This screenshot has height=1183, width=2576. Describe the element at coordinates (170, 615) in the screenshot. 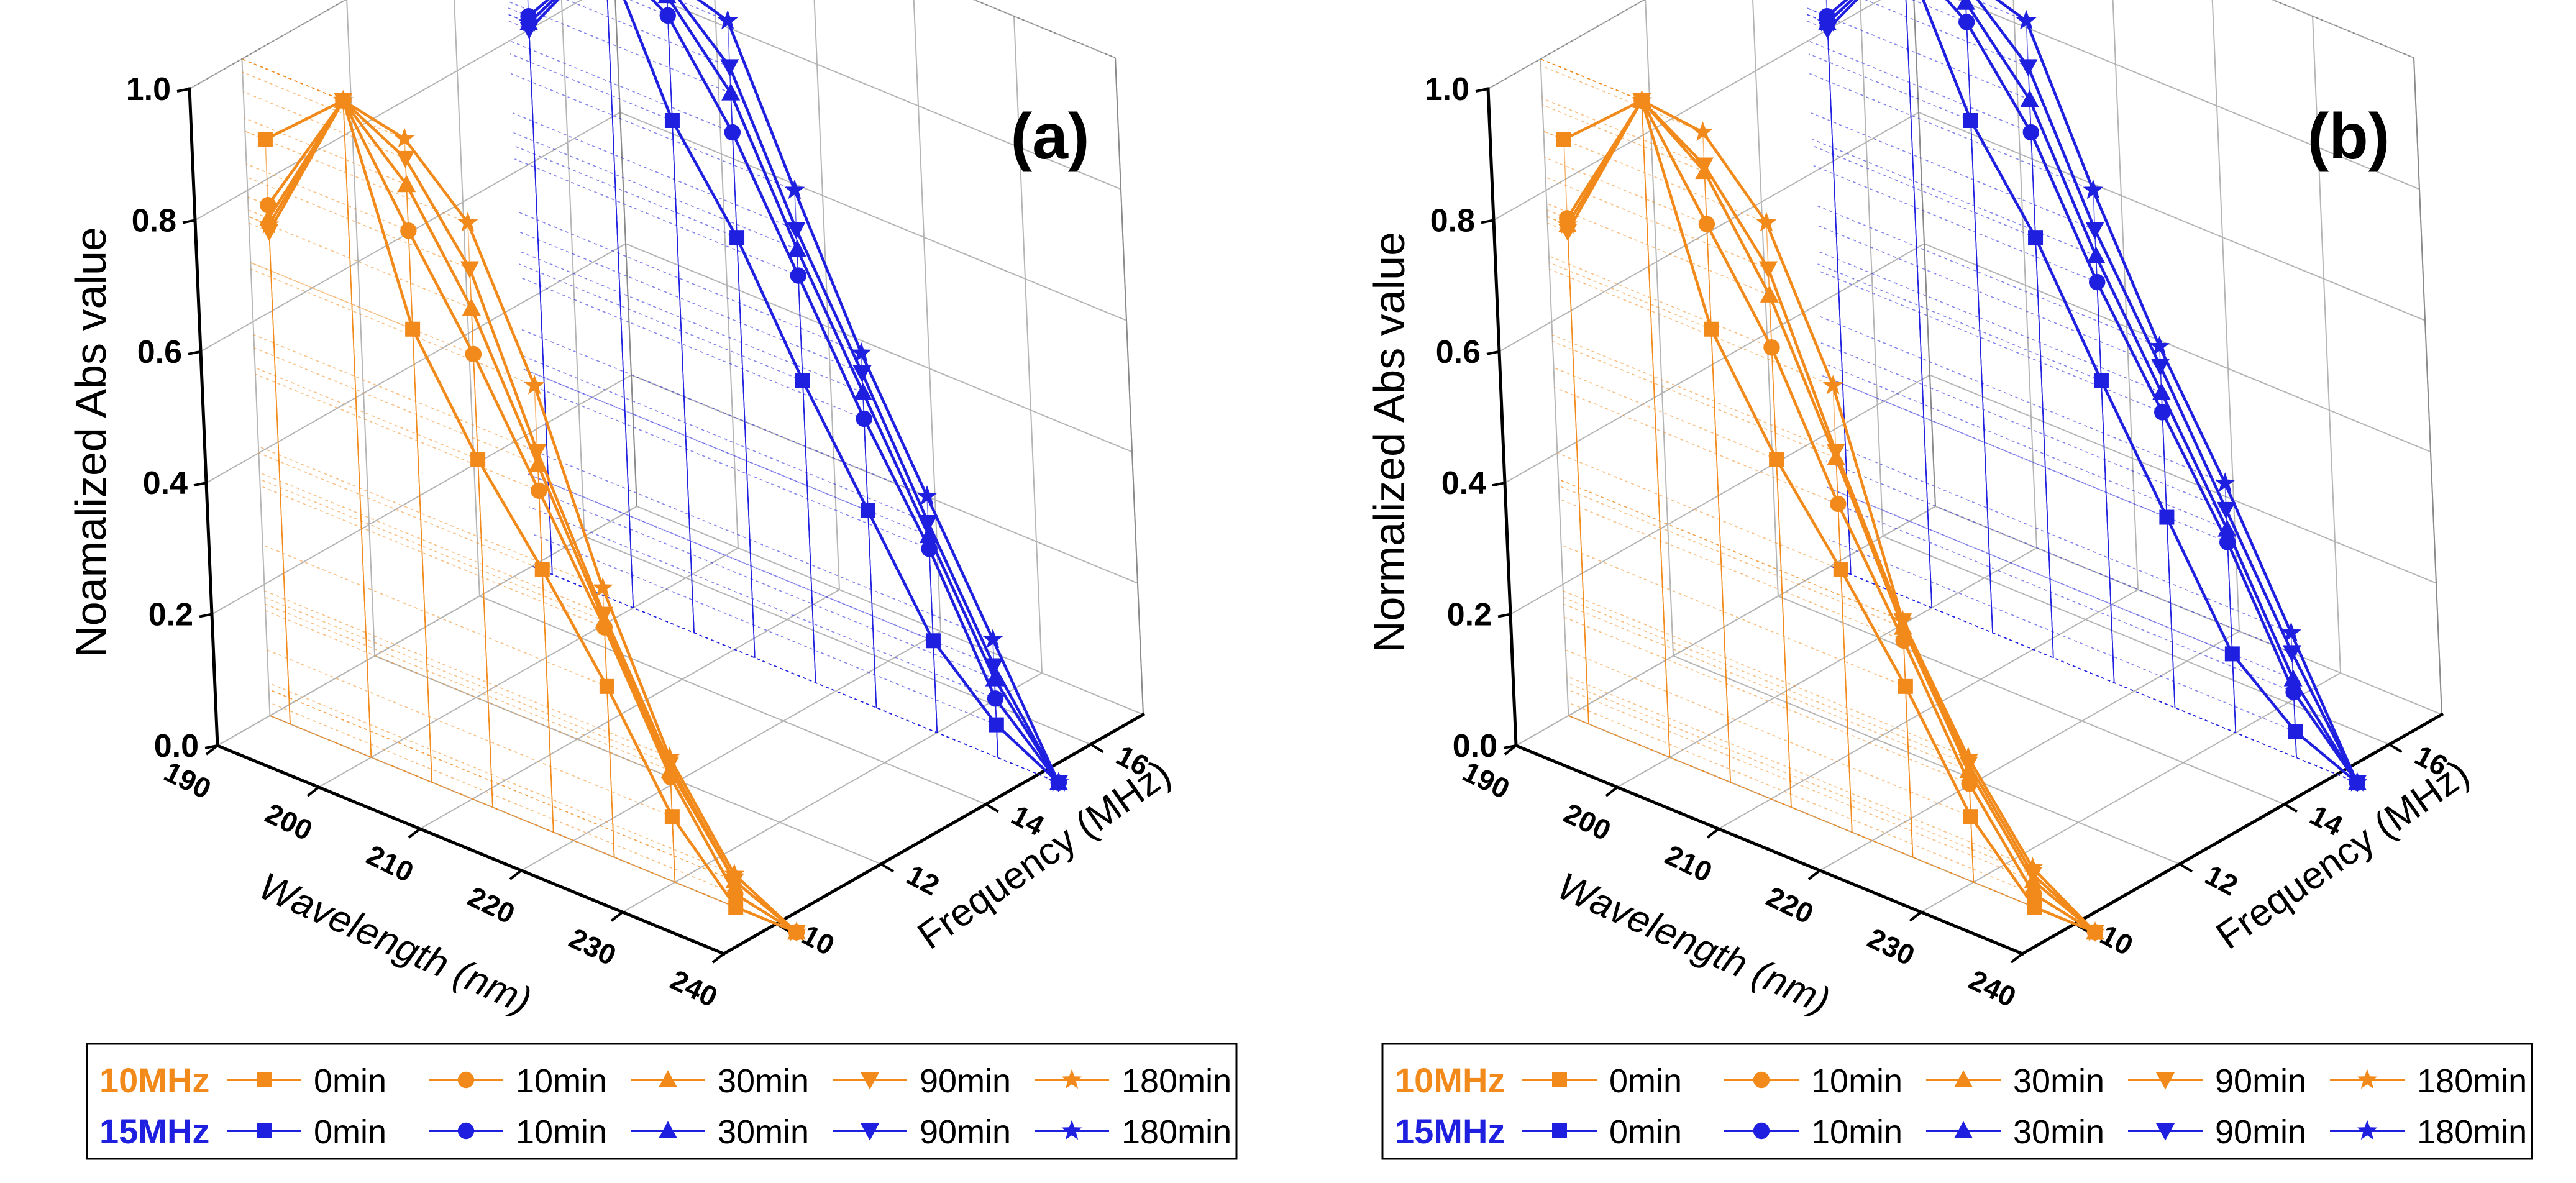

I see `z-tick-label: 0.2` at that location.